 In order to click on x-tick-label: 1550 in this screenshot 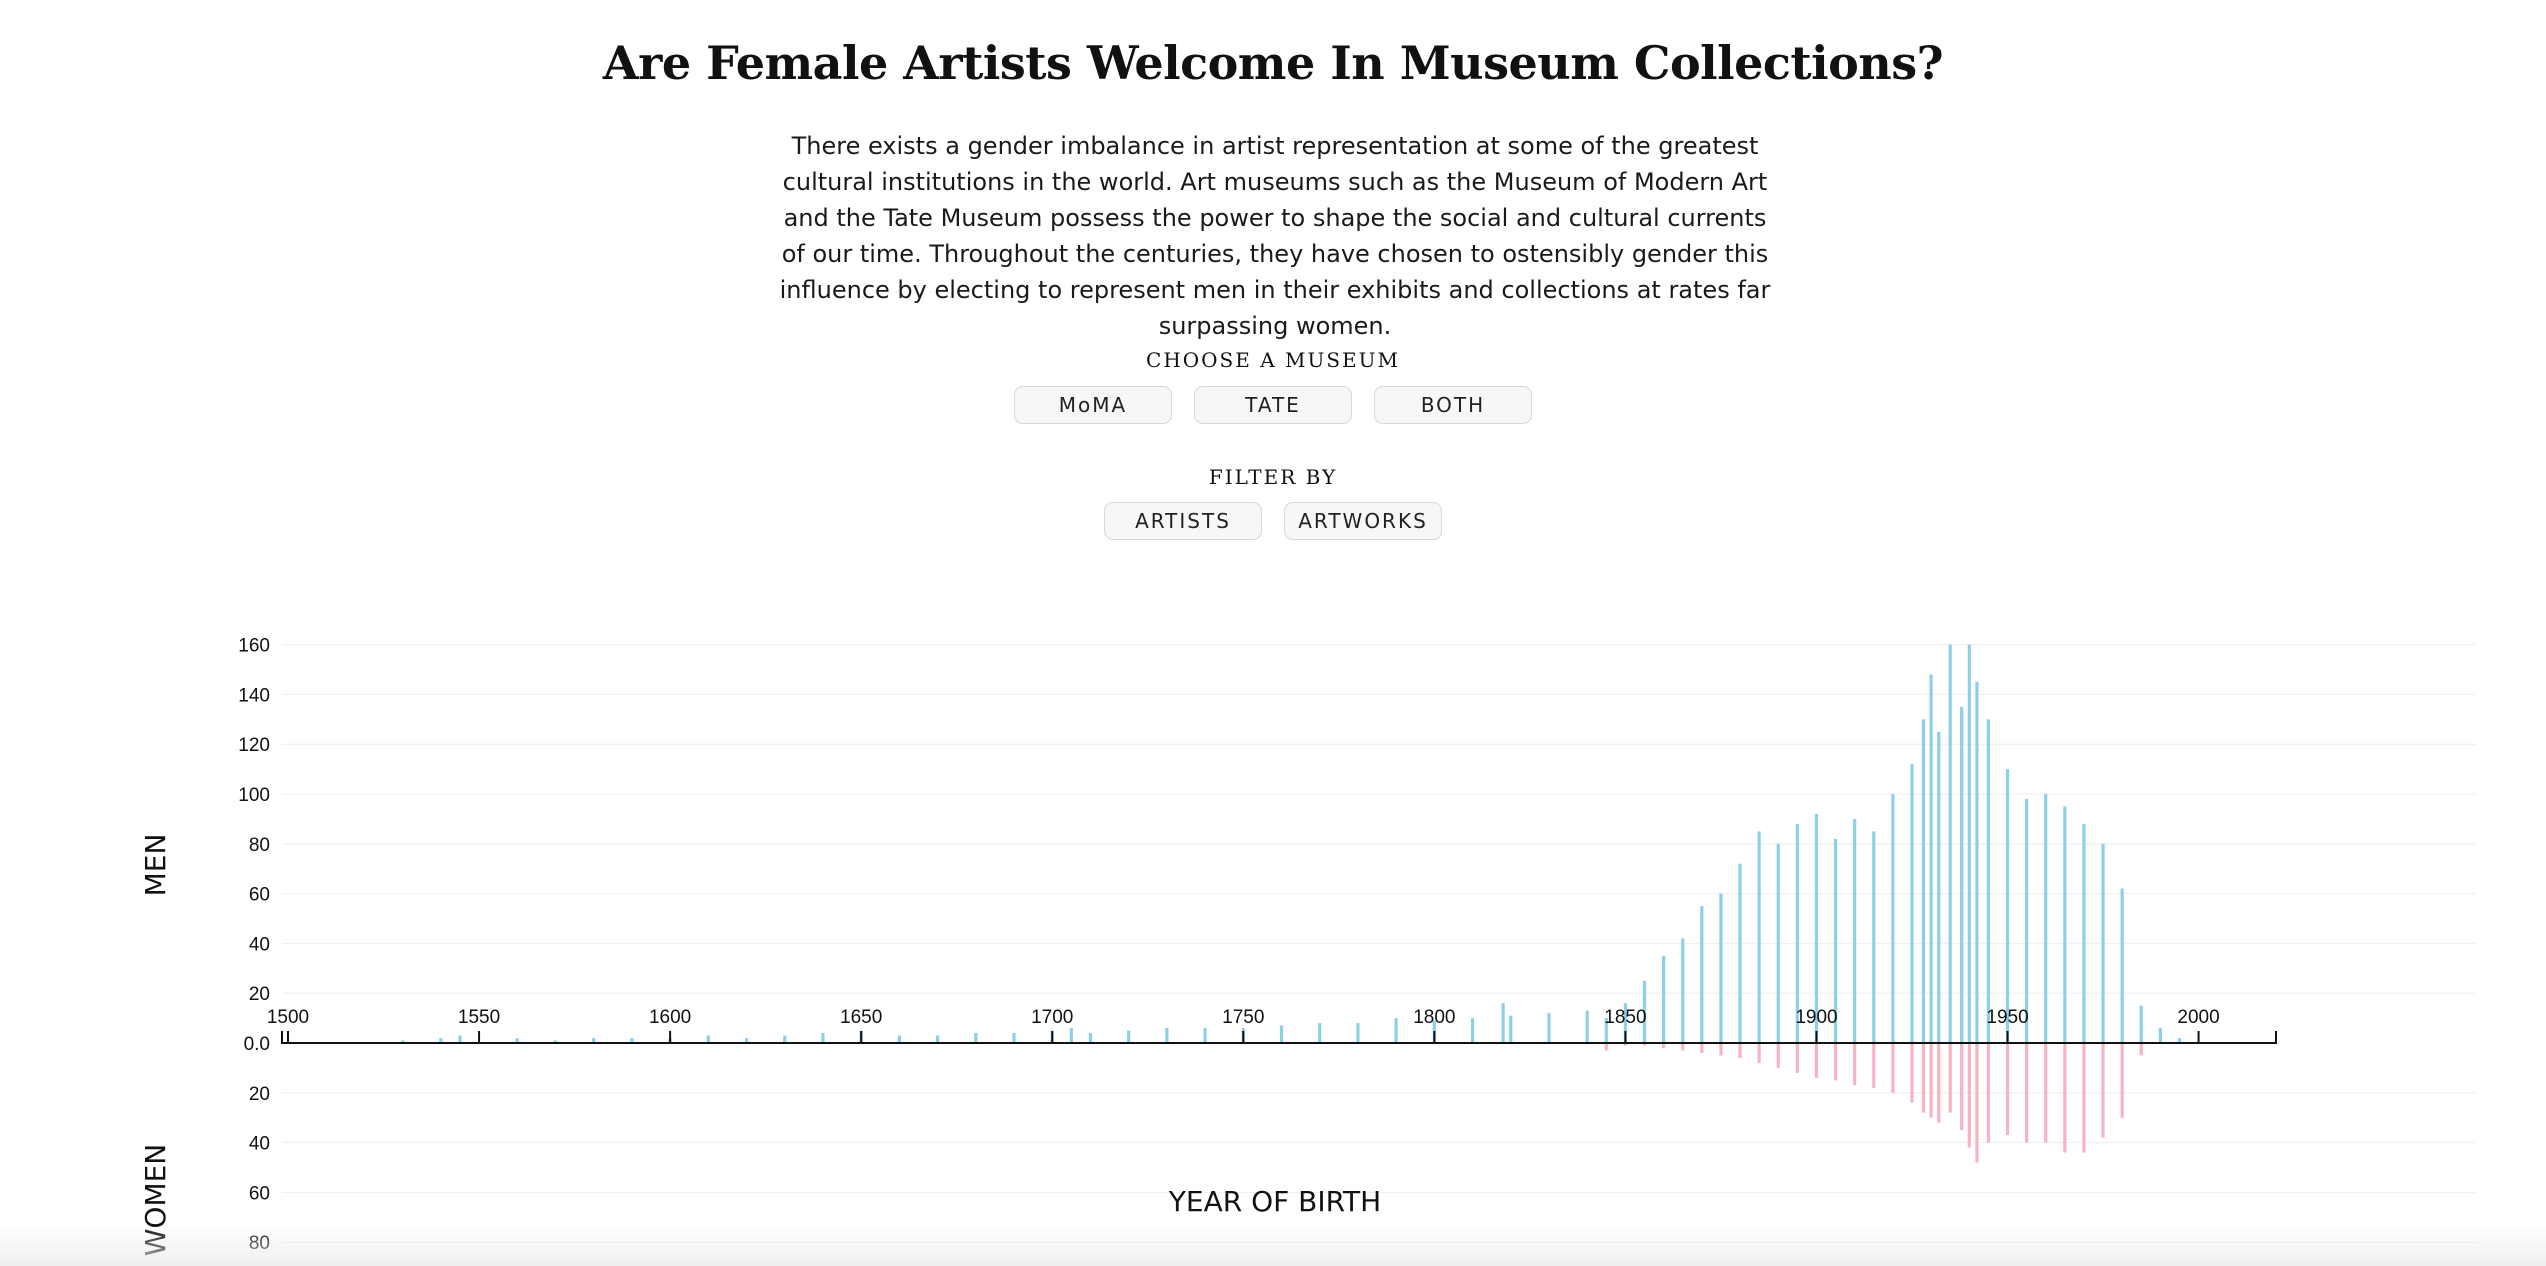, I will do `click(479, 1017)`.